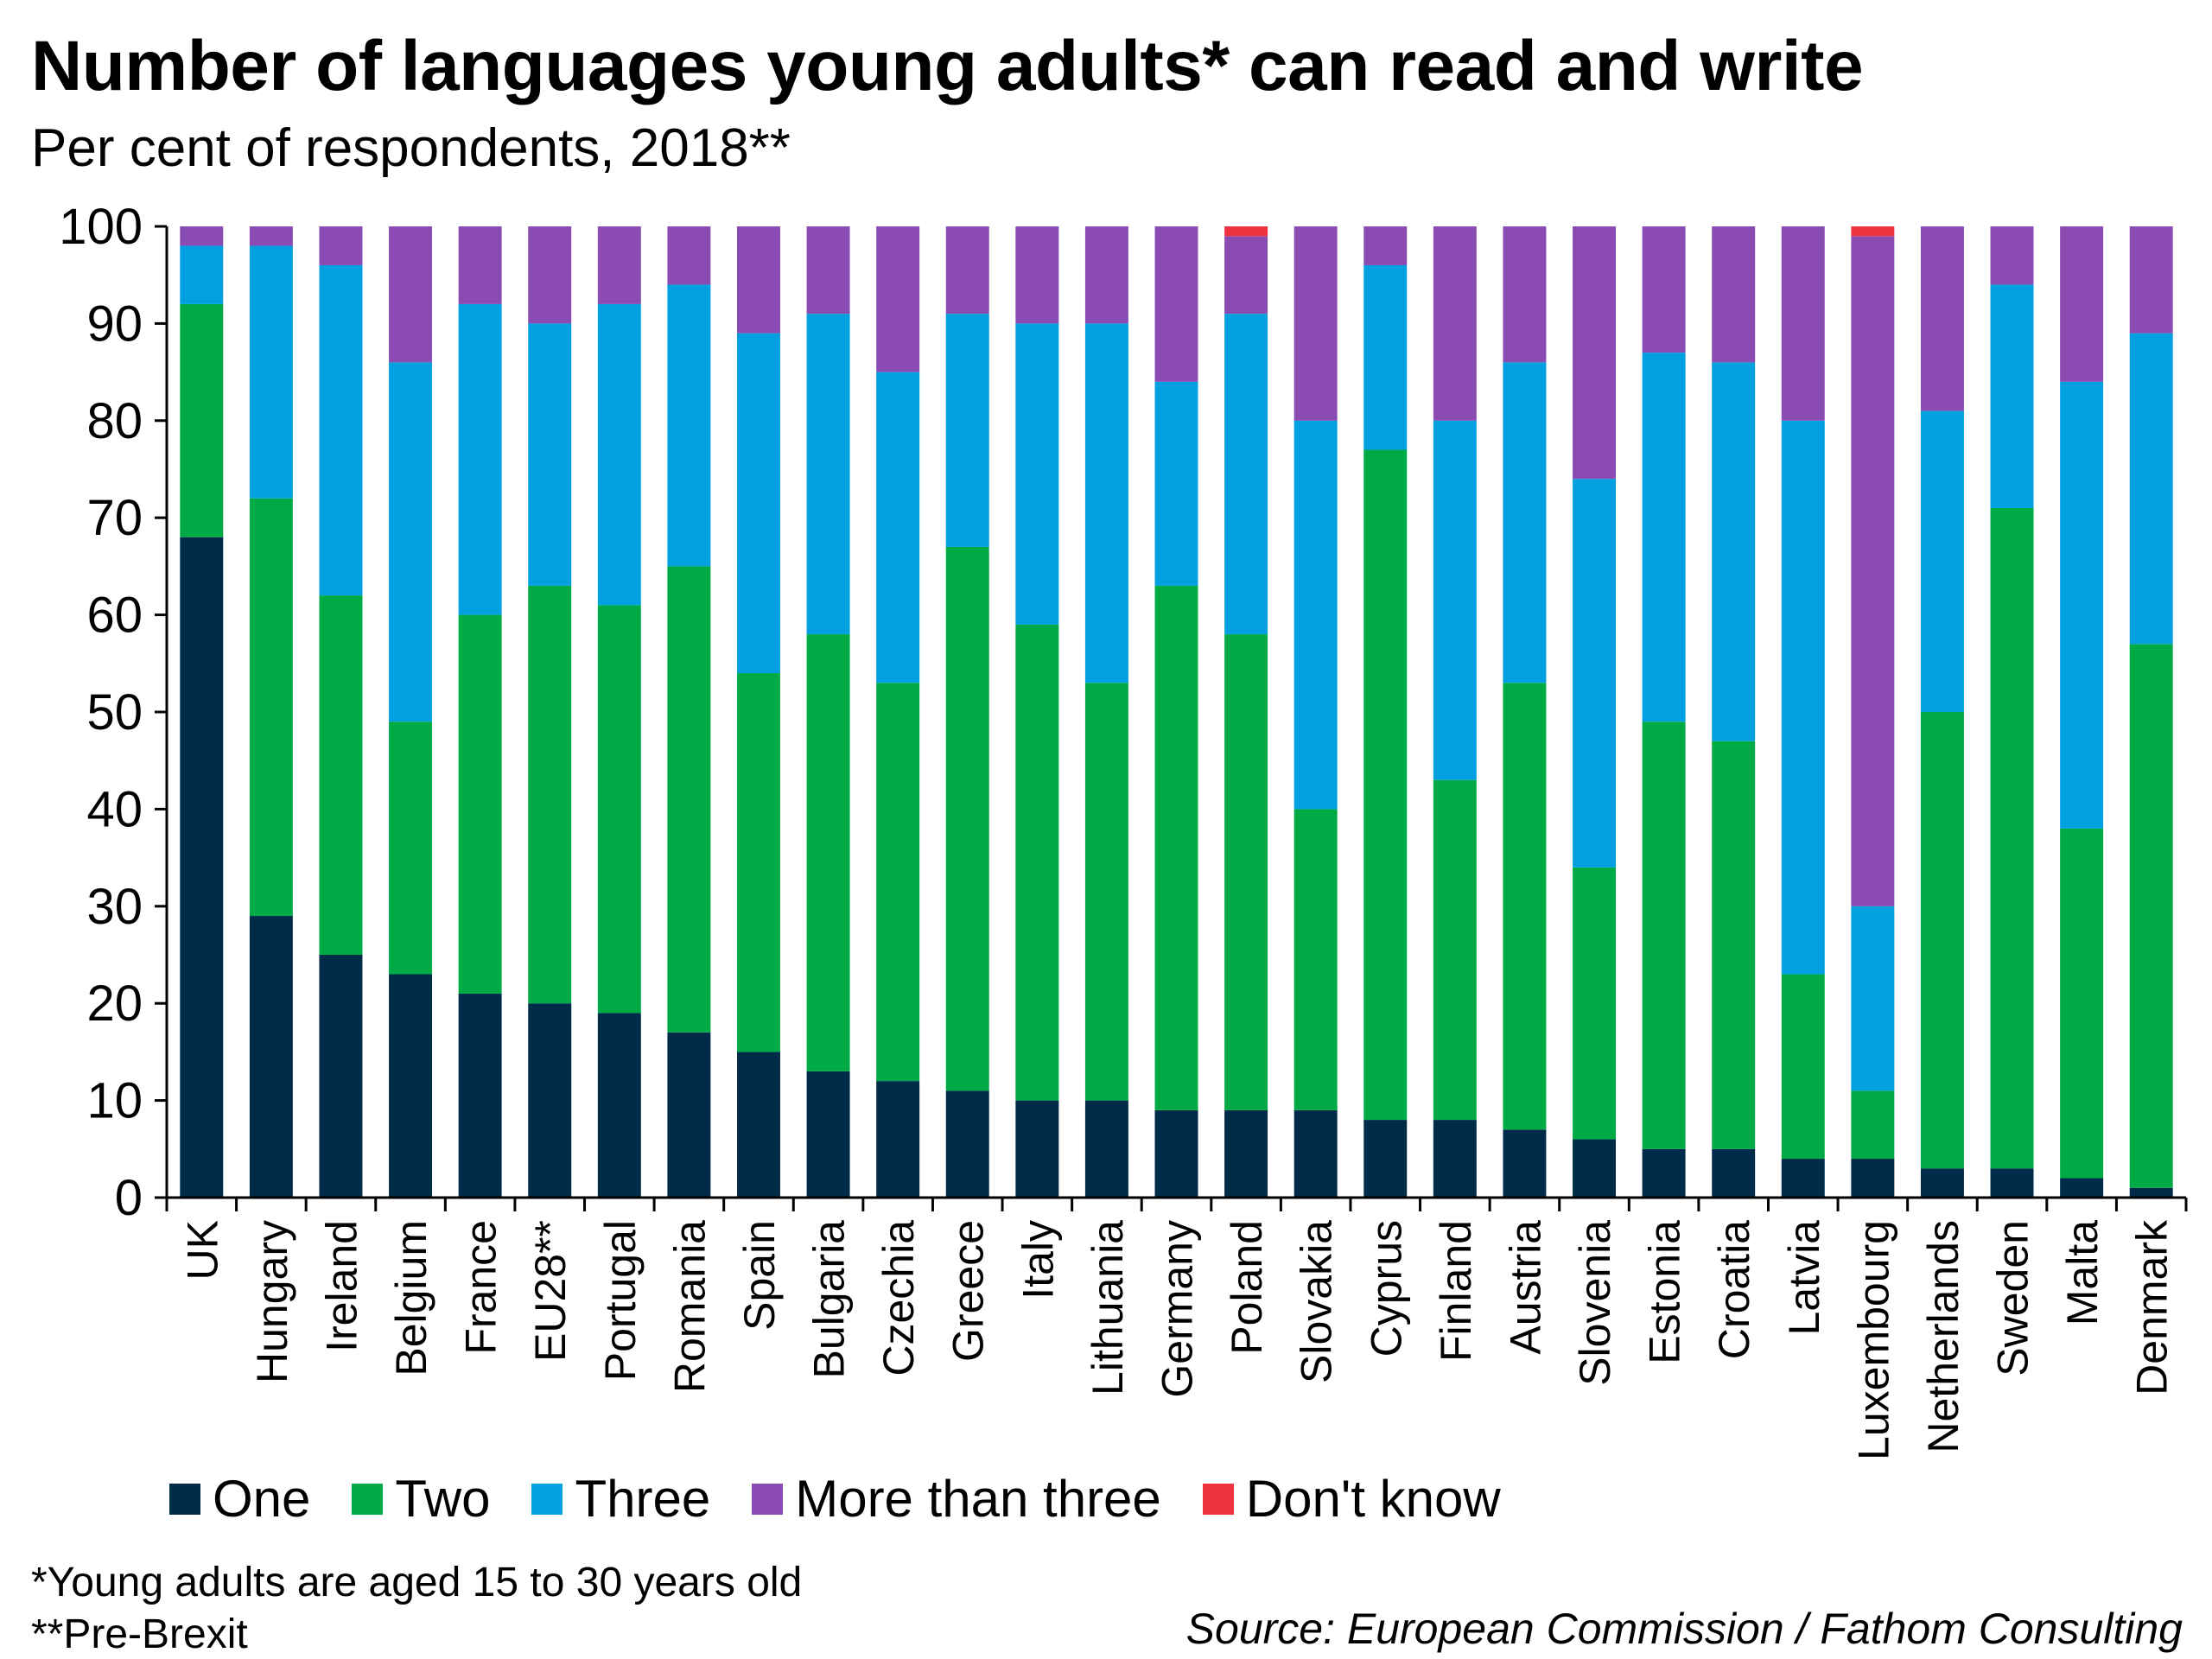 This screenshot has width=2212, height=1659. Describe the element at coordinates (978, 1499) in the screenshot. I see `legend-label-more-than-three: More than three` at that location.